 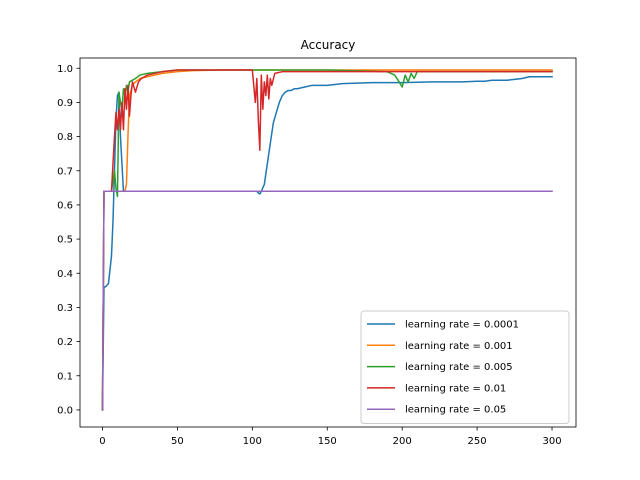 What do you see at coordinates (65, 103) in the screenshot?
I see `y-tick-label: 0.9` at bounding box center [65, 103].